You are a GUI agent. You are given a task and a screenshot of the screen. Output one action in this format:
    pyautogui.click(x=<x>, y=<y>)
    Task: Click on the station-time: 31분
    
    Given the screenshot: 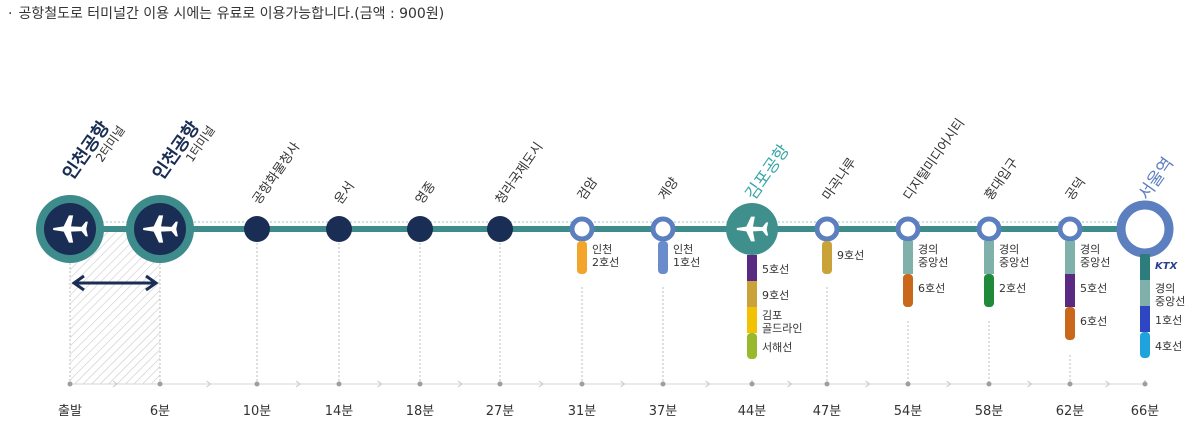 What is the action you would take?
    pyautogui.click(x=582, y=411)
    